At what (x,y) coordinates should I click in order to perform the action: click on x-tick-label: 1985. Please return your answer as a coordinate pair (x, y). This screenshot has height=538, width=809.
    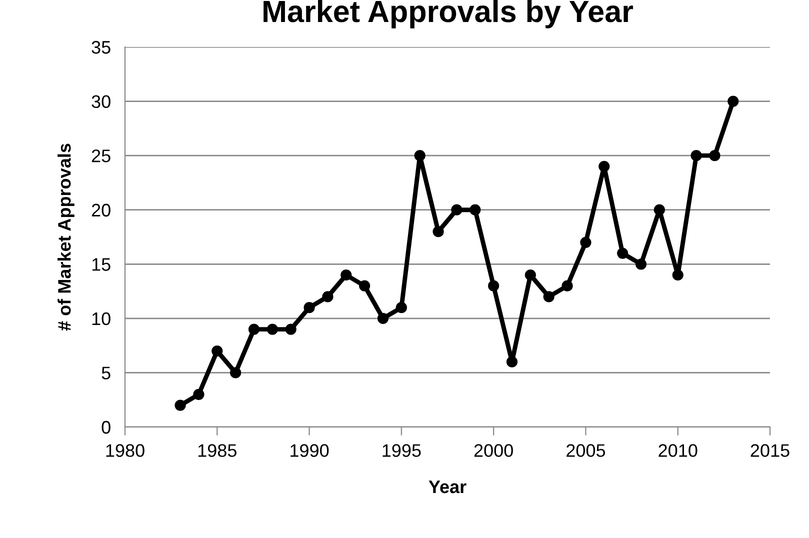
    Looking at the image, I should click on (217, 450).